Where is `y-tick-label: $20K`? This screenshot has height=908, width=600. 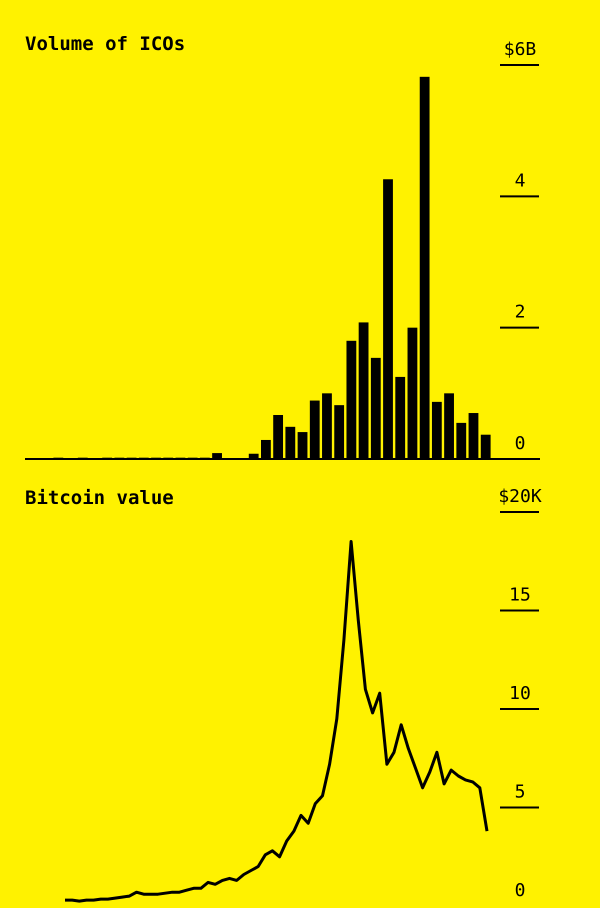
y-tick-label: $20K is located at coordinates (520, 496).